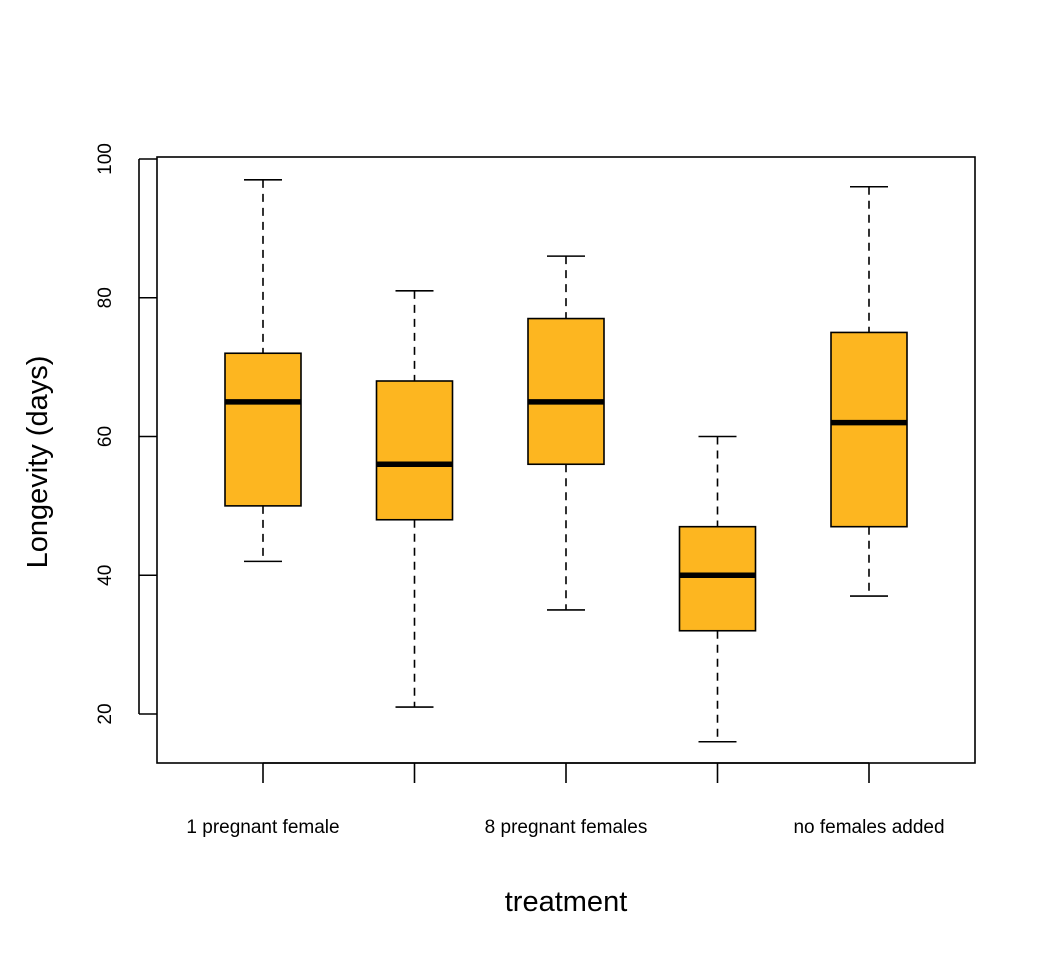 The height and width of the screenshot is (960, 1056). Describe the element at coordinates (105, 297) in the screenshot. I see `y-tick-label: 80` at that location.